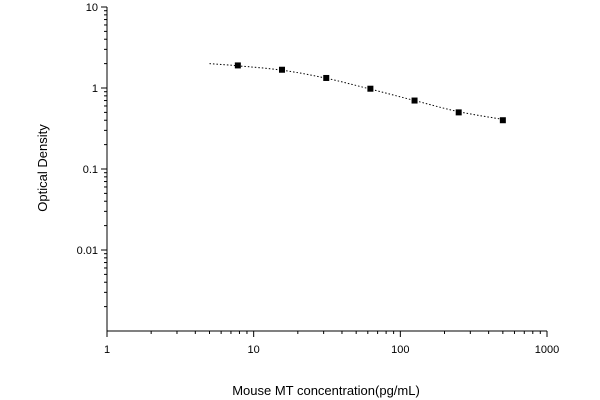  Describe the element at coordinates (107, 350) in the screenshot. I see `x-tick-label: 1` at that location.